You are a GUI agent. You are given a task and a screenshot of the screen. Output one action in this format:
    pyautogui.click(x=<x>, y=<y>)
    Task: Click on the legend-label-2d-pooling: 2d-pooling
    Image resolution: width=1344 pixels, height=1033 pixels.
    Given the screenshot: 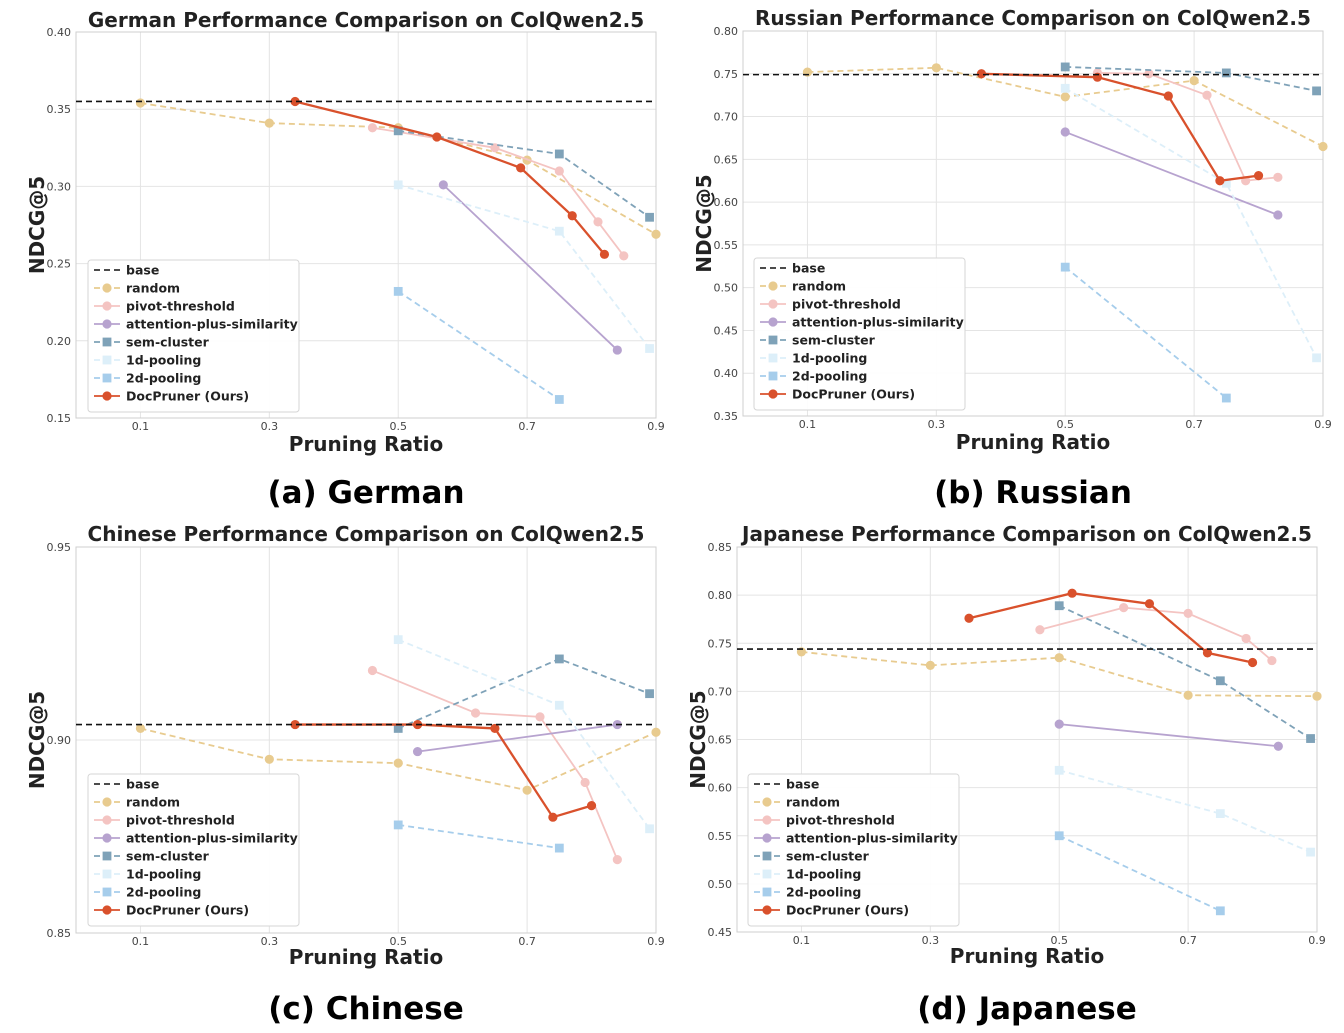 What is the action you would take?
    pyautogui.click(x=163, y=892)
    